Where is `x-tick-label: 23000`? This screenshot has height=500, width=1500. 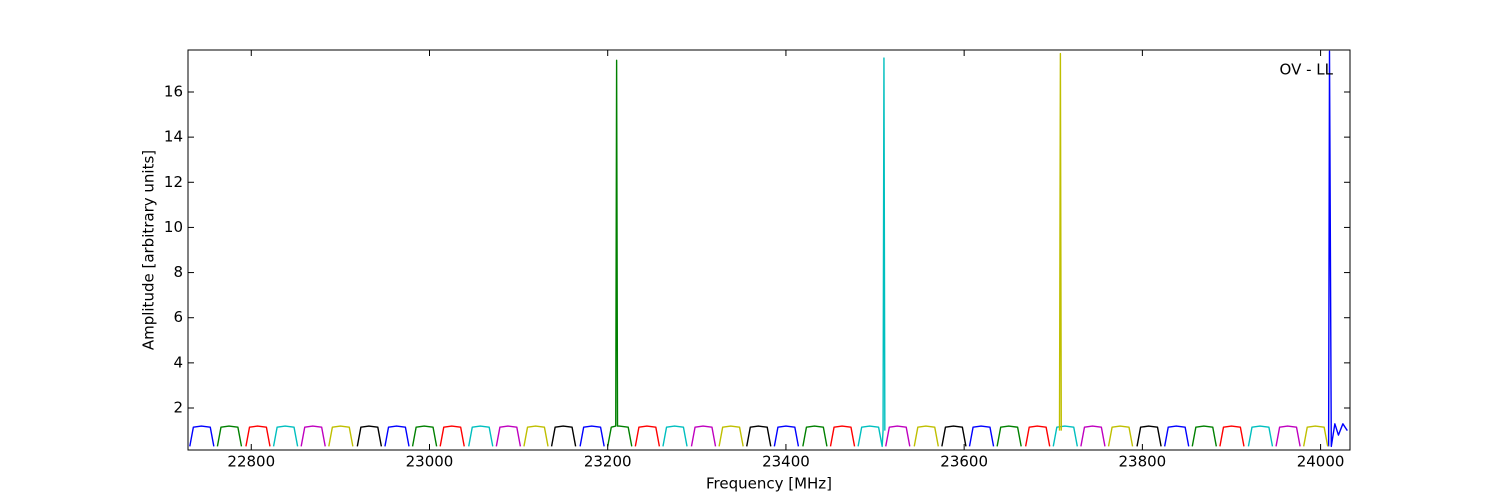
x-tick-label: 23000 is located at coordinates (430, 462).